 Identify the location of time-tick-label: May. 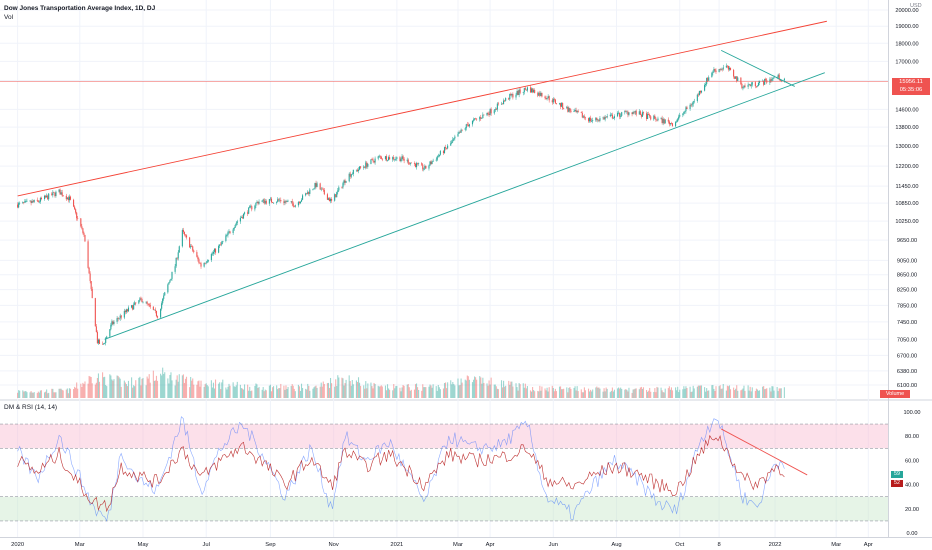
(143, 545).